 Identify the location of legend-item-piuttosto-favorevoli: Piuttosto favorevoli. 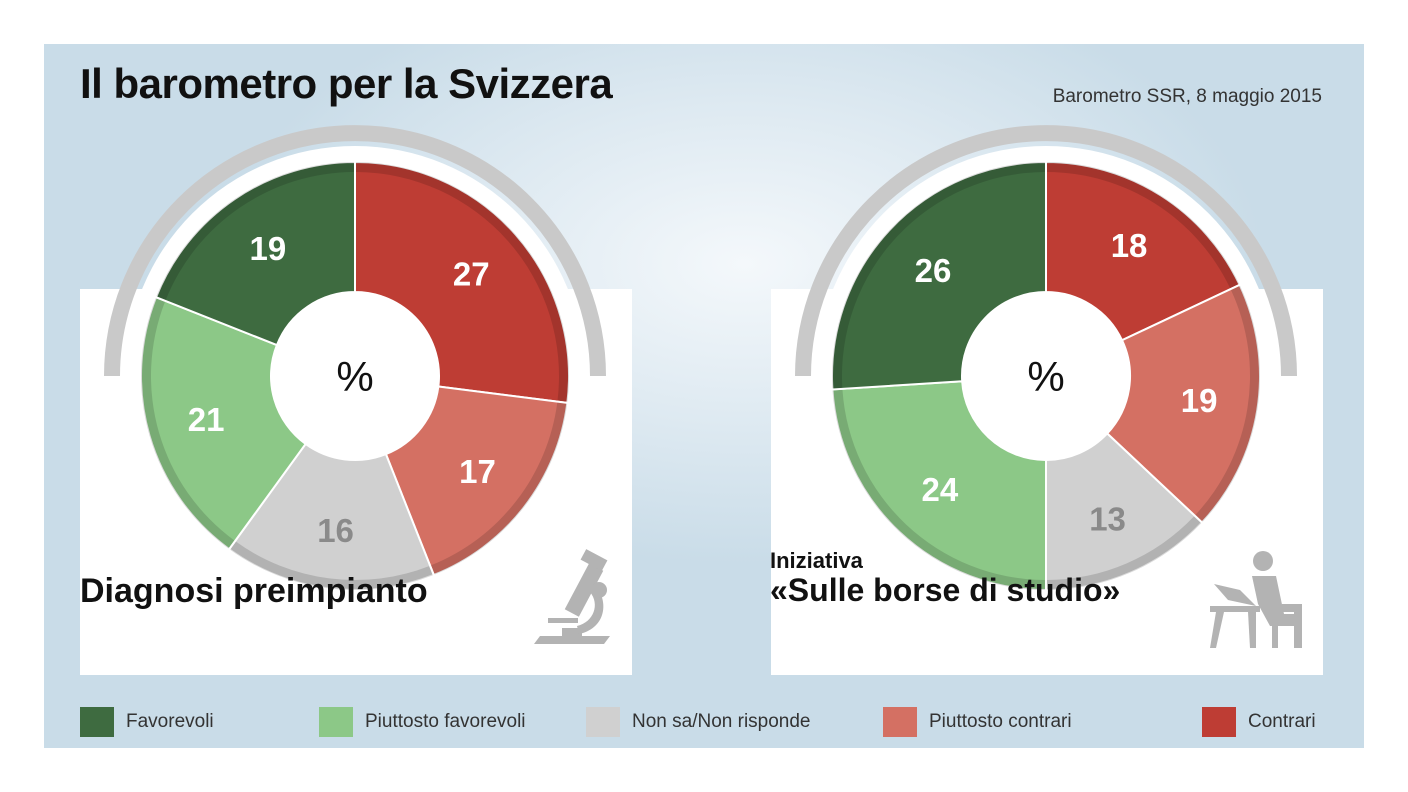
(422, 722).